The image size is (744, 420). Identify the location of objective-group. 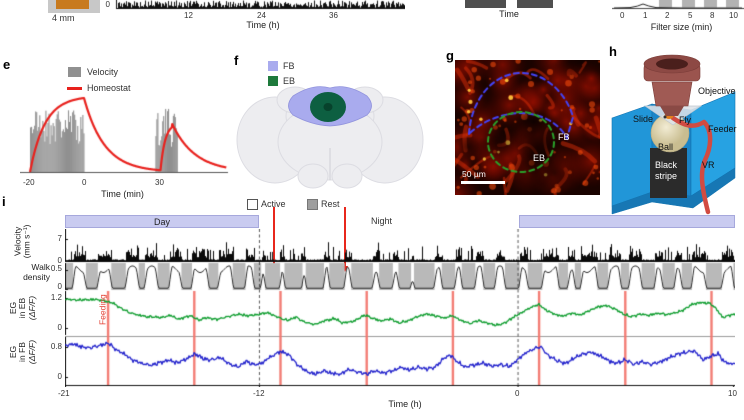
(672, 85).